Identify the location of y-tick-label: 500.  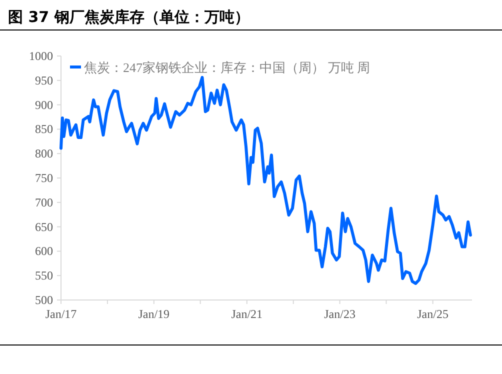
(44, 300).